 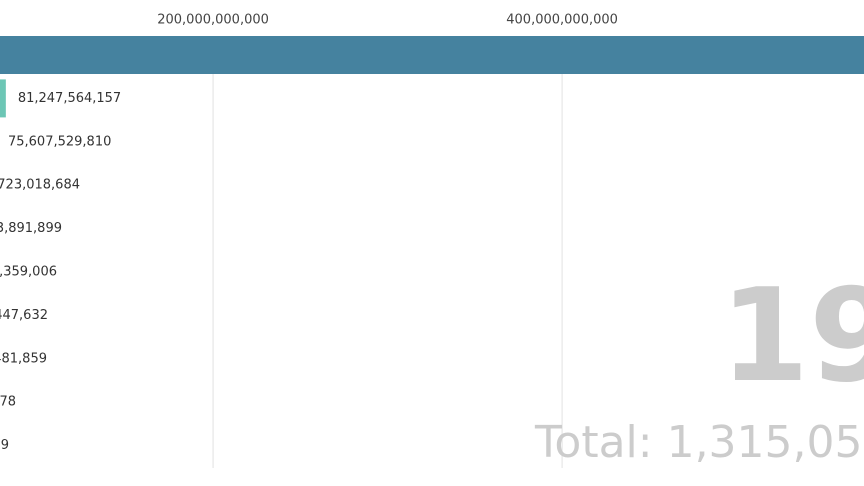 I want to click on value-label: 578, so click(x=8, y=402).